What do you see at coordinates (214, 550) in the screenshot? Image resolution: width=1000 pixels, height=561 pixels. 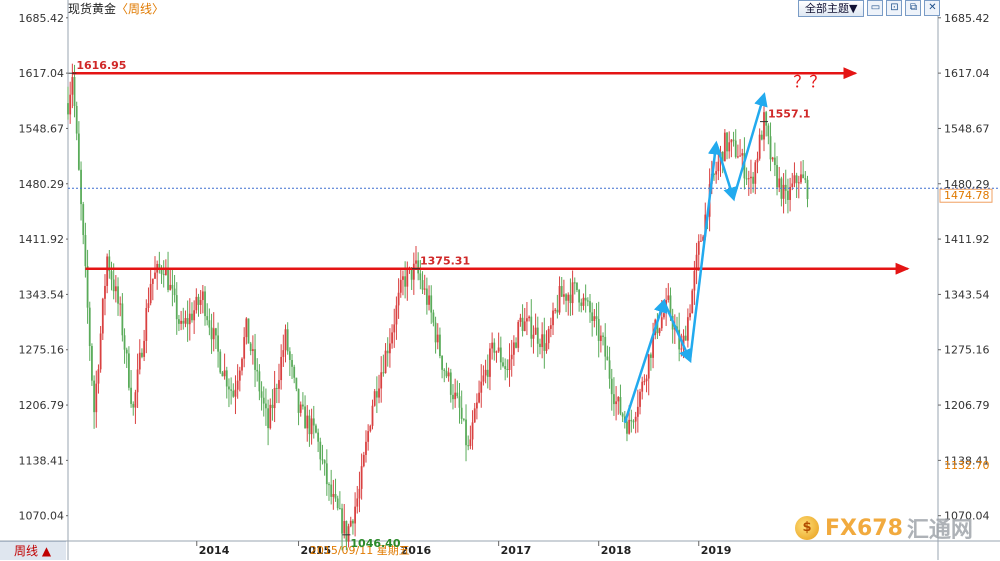 I see `year-label: 2014` at bounding box center [214, 550].